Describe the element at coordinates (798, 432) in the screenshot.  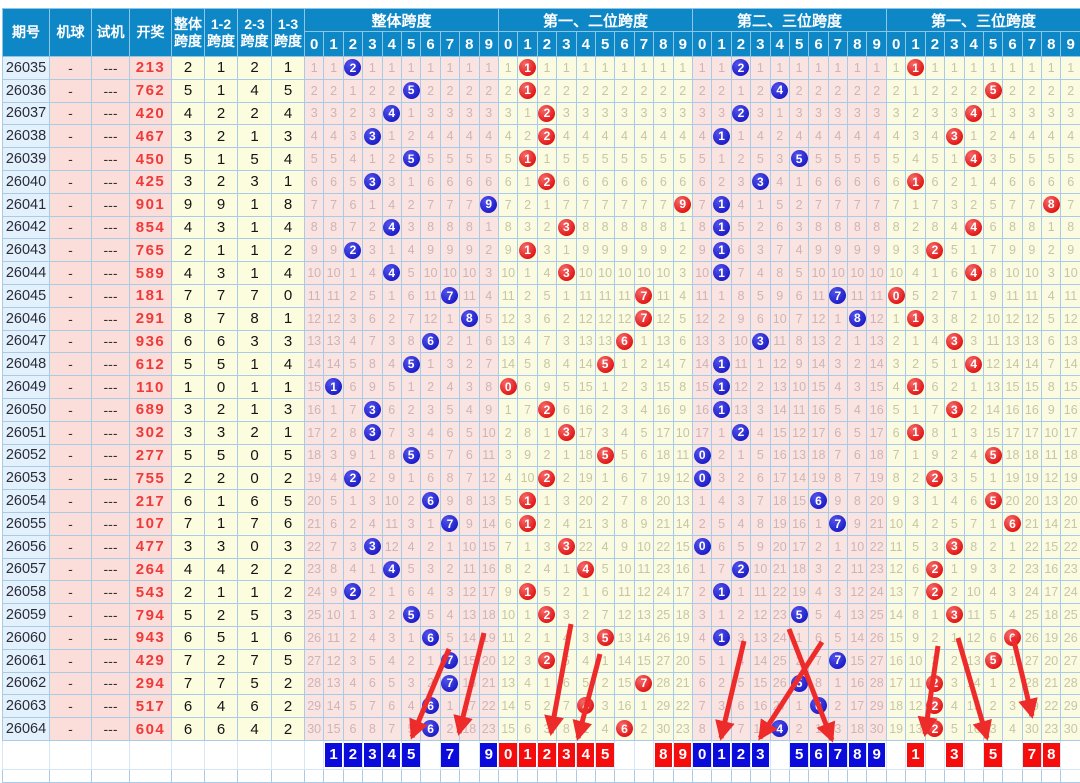
I see `miss-count-cell: 12` at that location.